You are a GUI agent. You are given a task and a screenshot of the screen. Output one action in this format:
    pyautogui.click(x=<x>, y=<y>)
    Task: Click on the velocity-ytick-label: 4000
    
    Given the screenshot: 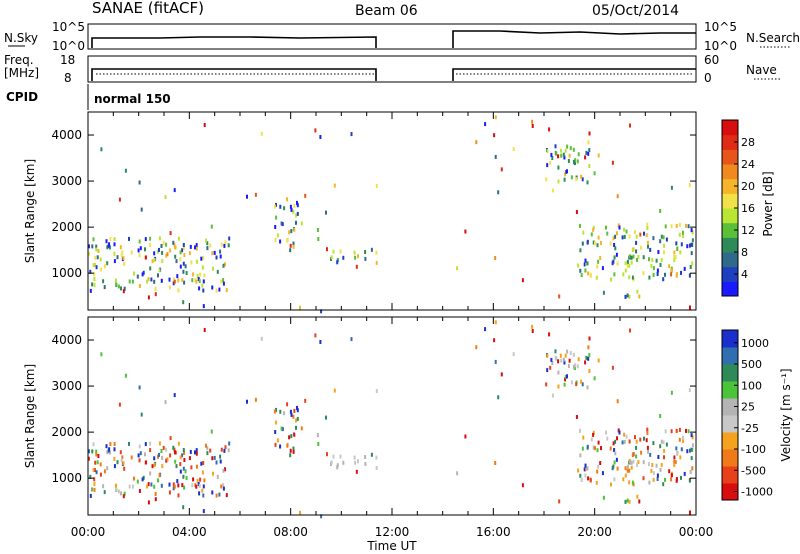 What is the action you would take?
    pyautogui.click(x=66, y=340)
    